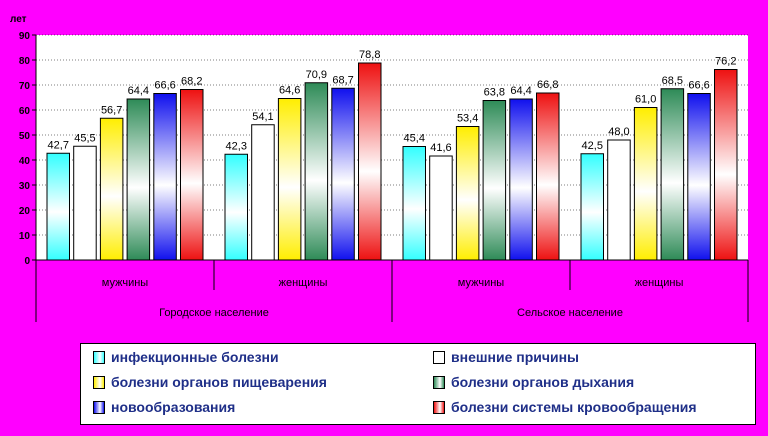 The width and height of the screenshot is (768, 436). What do you see at coordinates (369, 55) in the screenshot?
I see `data-label: 78,8` at bounding box center [369, 55].